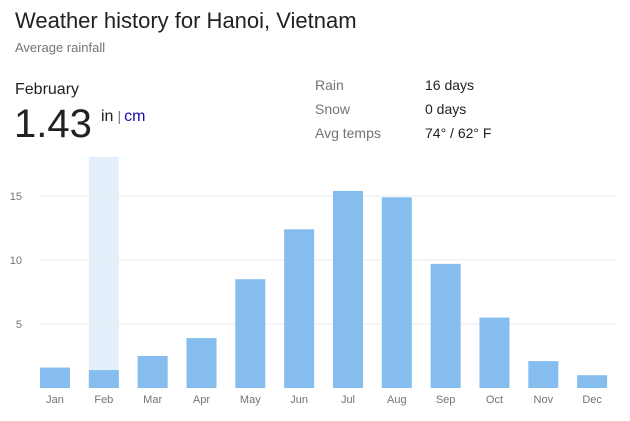 The width and height of the screenshot is (630, 421). I want to click on bar-sep, so click(445, 325).